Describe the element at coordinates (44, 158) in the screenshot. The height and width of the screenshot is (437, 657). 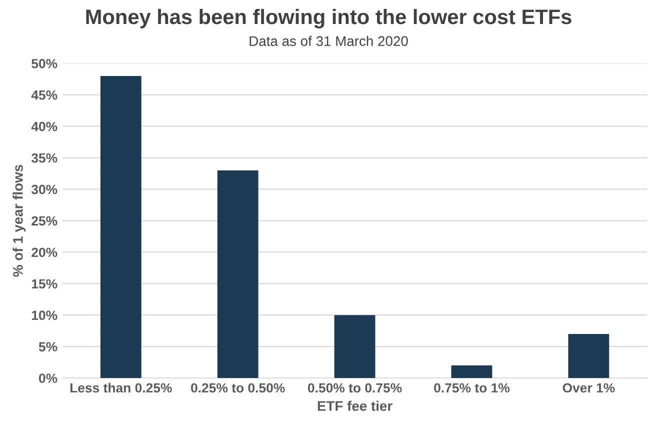
I see `y-tick-label: 35%` at that location.